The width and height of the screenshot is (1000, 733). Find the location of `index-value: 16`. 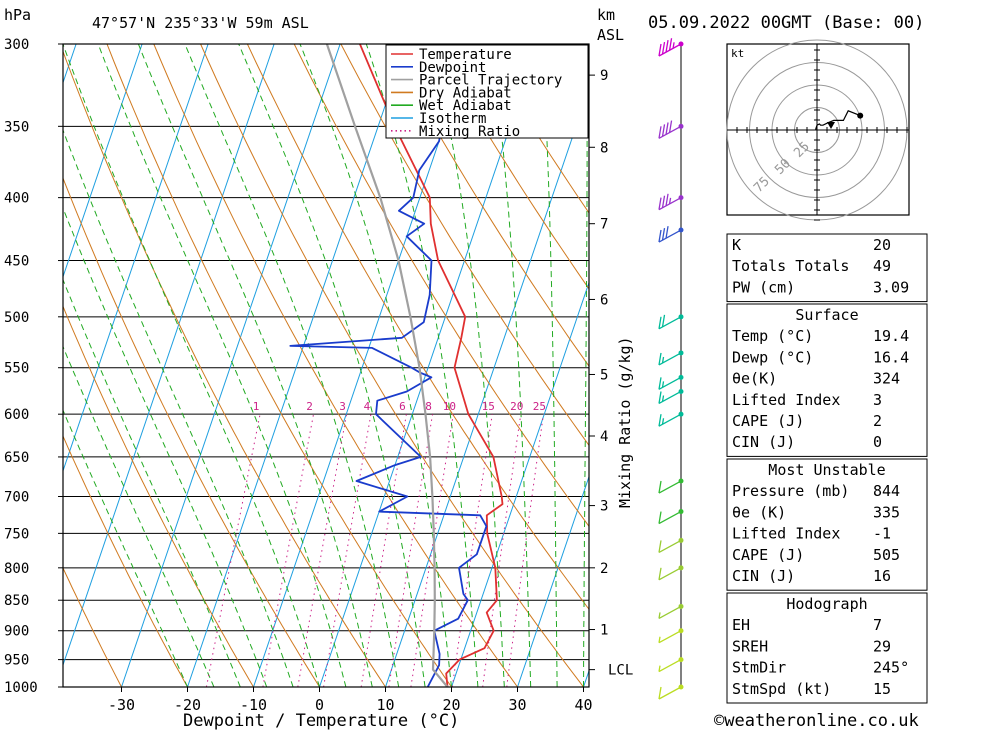

index-value: 16 is located at coordinates (882, 576).